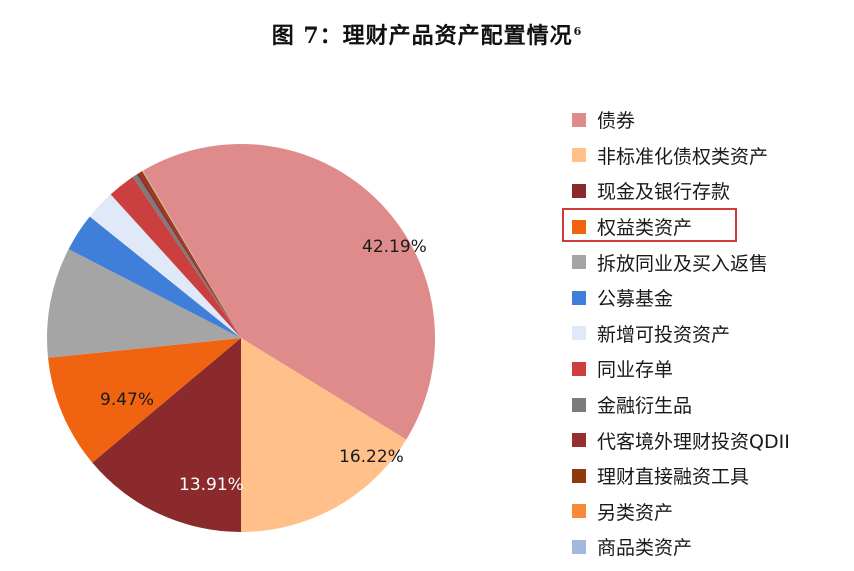  I want to click on legend-label: 非标准化债权类资产, so click(683, 156).